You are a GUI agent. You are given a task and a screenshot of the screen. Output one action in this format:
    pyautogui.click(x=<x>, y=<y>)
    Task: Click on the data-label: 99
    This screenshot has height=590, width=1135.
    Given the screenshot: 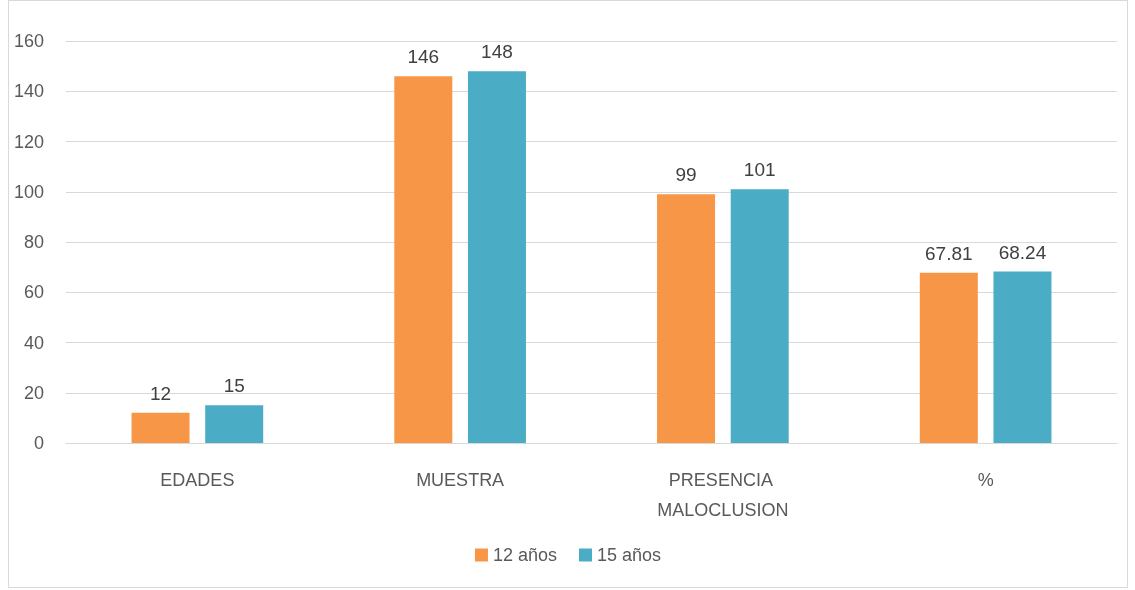 What is the action you would take?
    pyautogui.click(x=686, y=175)
    